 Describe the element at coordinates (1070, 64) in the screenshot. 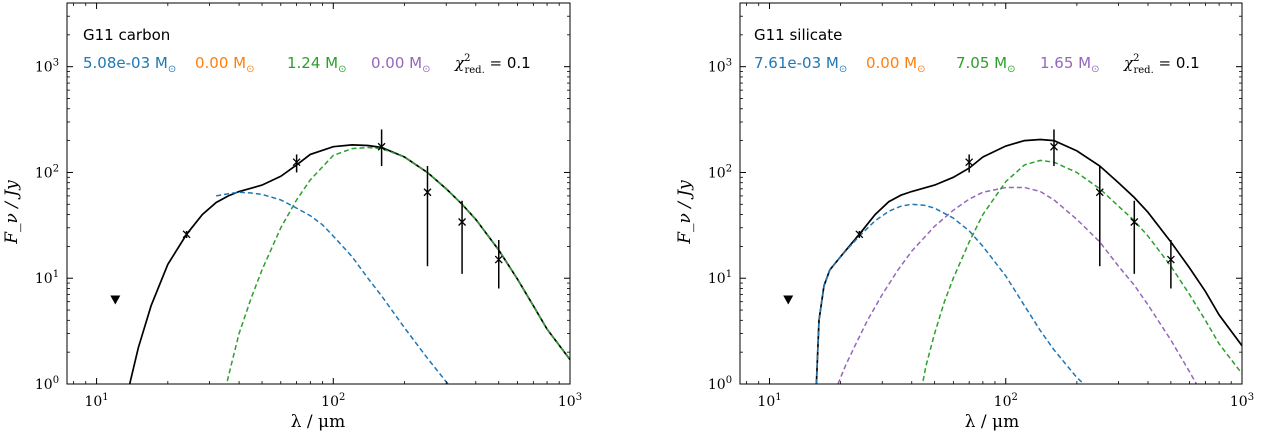

I see `mass-label: 1.65 M⊙` at that location.